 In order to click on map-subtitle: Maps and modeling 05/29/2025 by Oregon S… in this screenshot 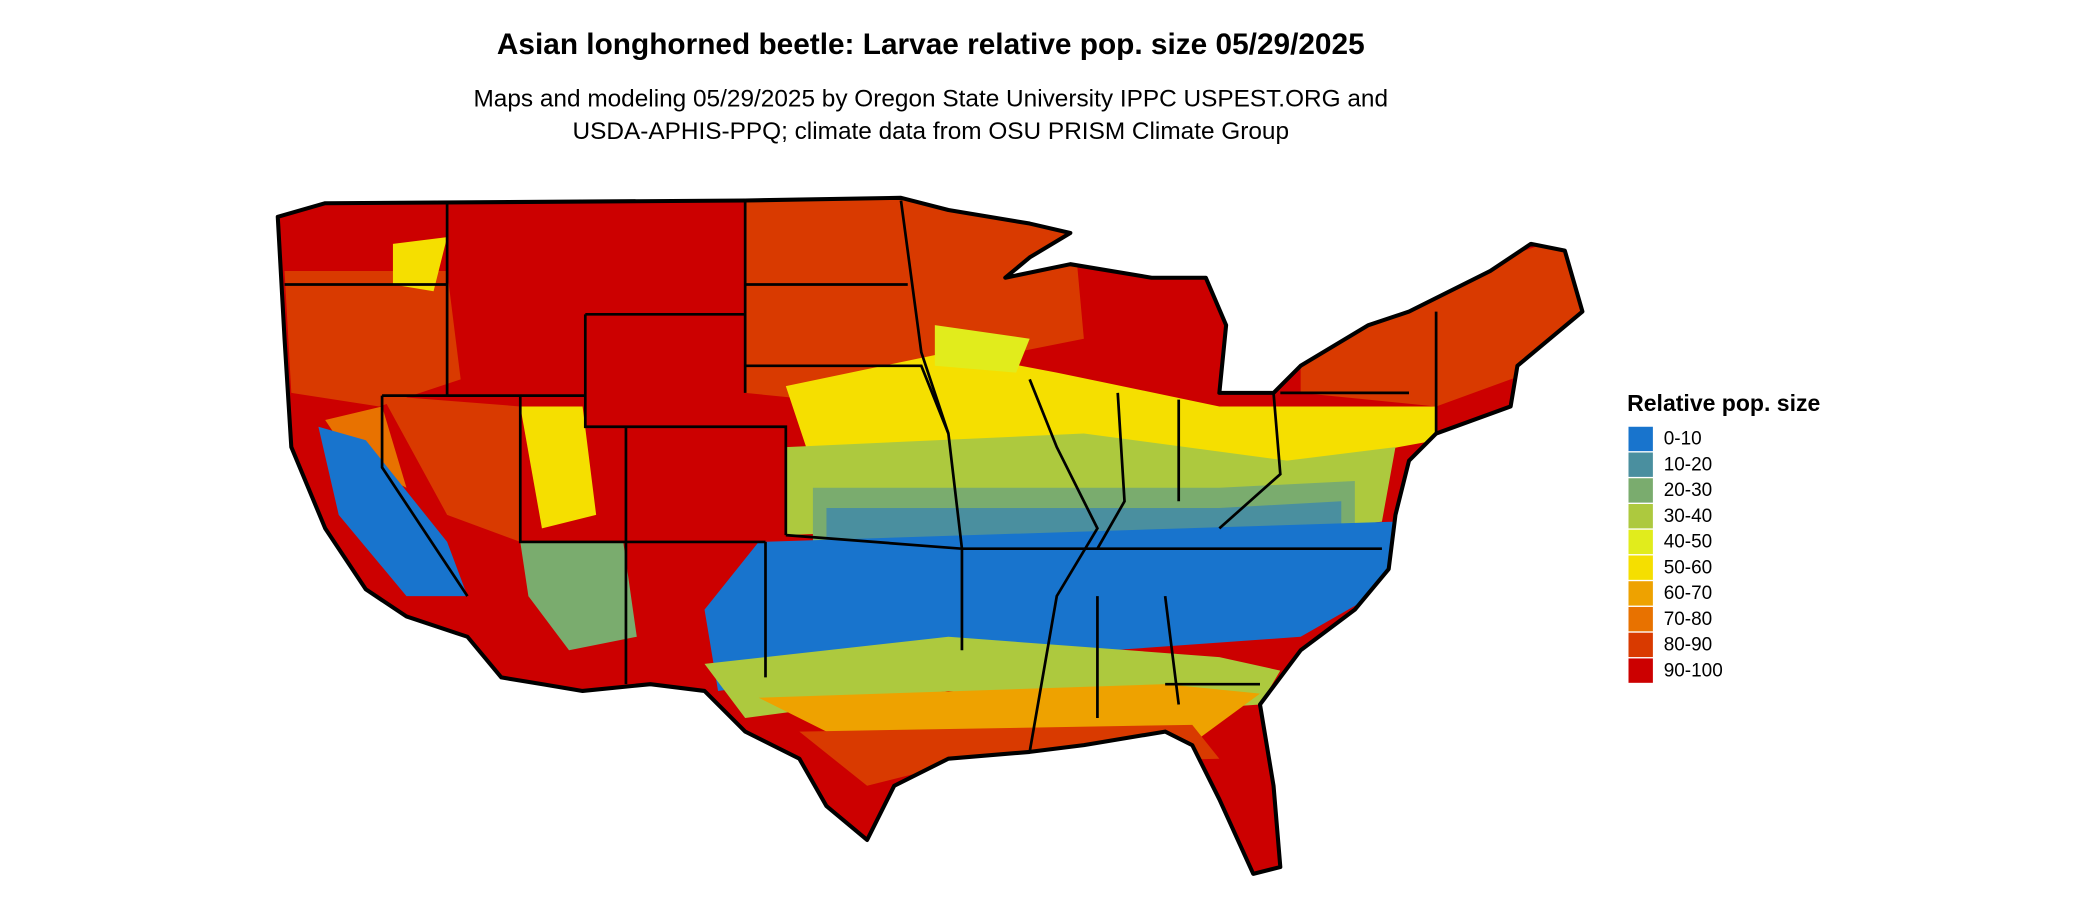, I will do `click(931, 99)`.